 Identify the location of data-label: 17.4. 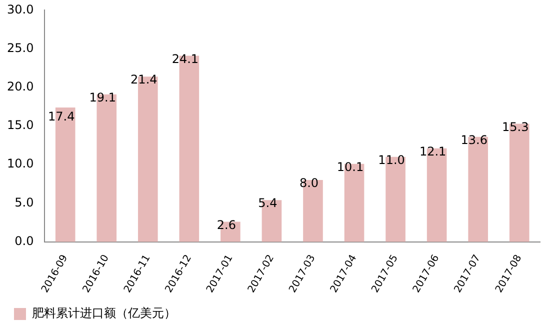
(61, 117).